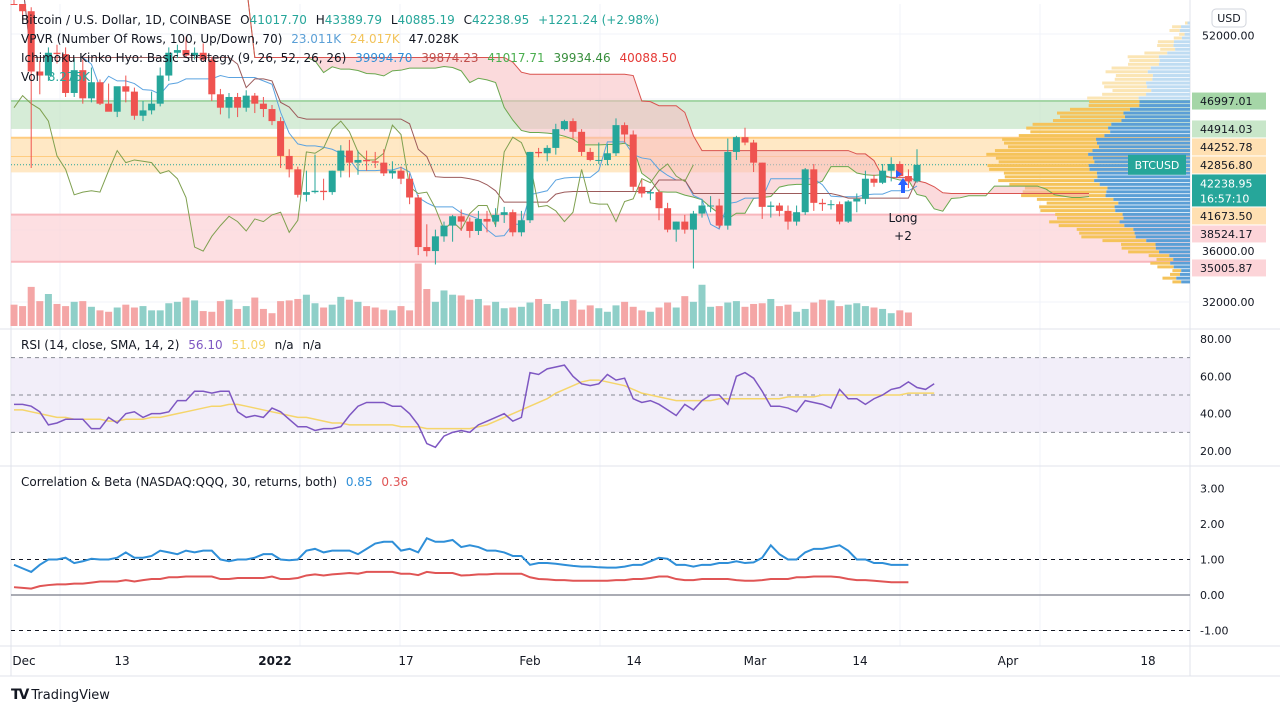  What do you see at coordinates (1226, 268) in the screenshot?
I see `price-level-label: 35005.87` at bounding box center [1226, 268].